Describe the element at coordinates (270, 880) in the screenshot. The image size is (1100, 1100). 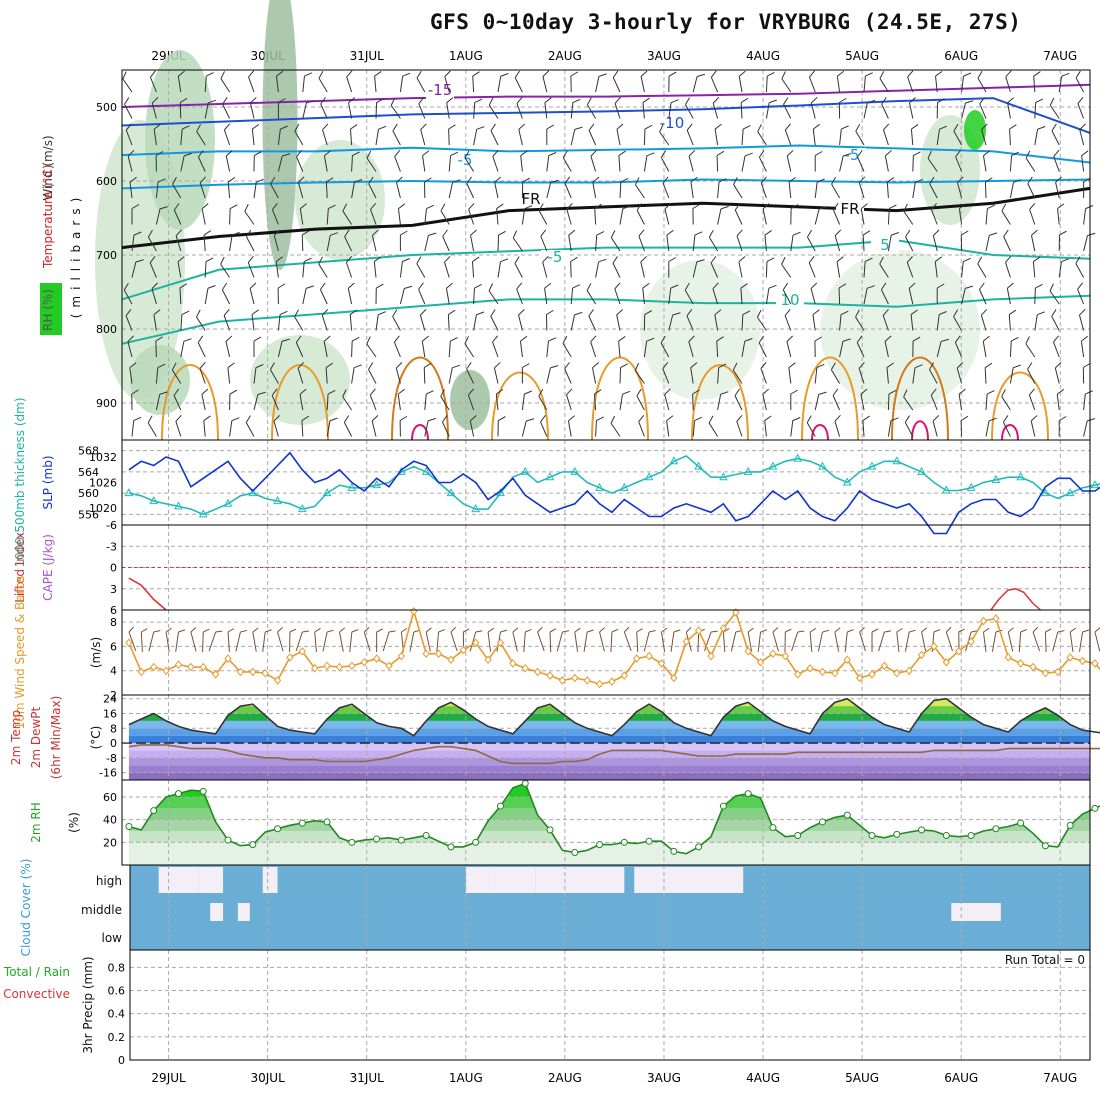
I see `cloud-block-high` at that location.